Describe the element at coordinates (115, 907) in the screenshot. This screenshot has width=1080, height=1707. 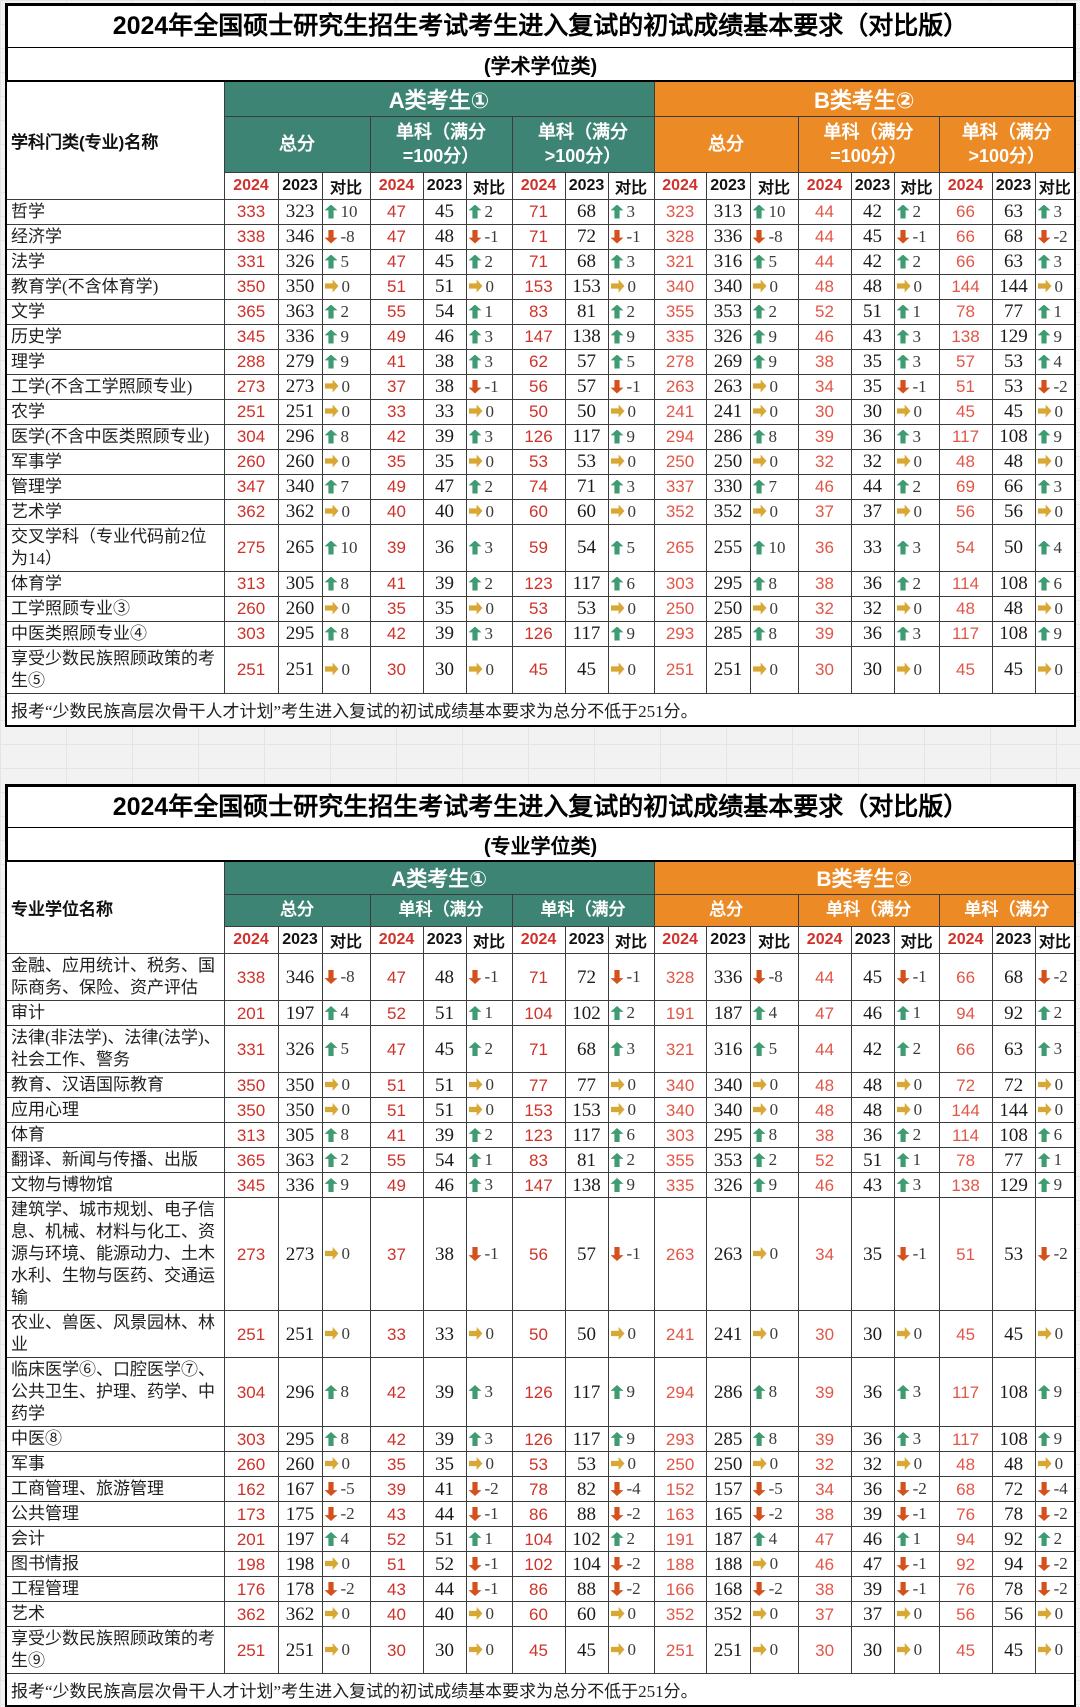
I see `name-column-header: 专业学位名称` at that location.